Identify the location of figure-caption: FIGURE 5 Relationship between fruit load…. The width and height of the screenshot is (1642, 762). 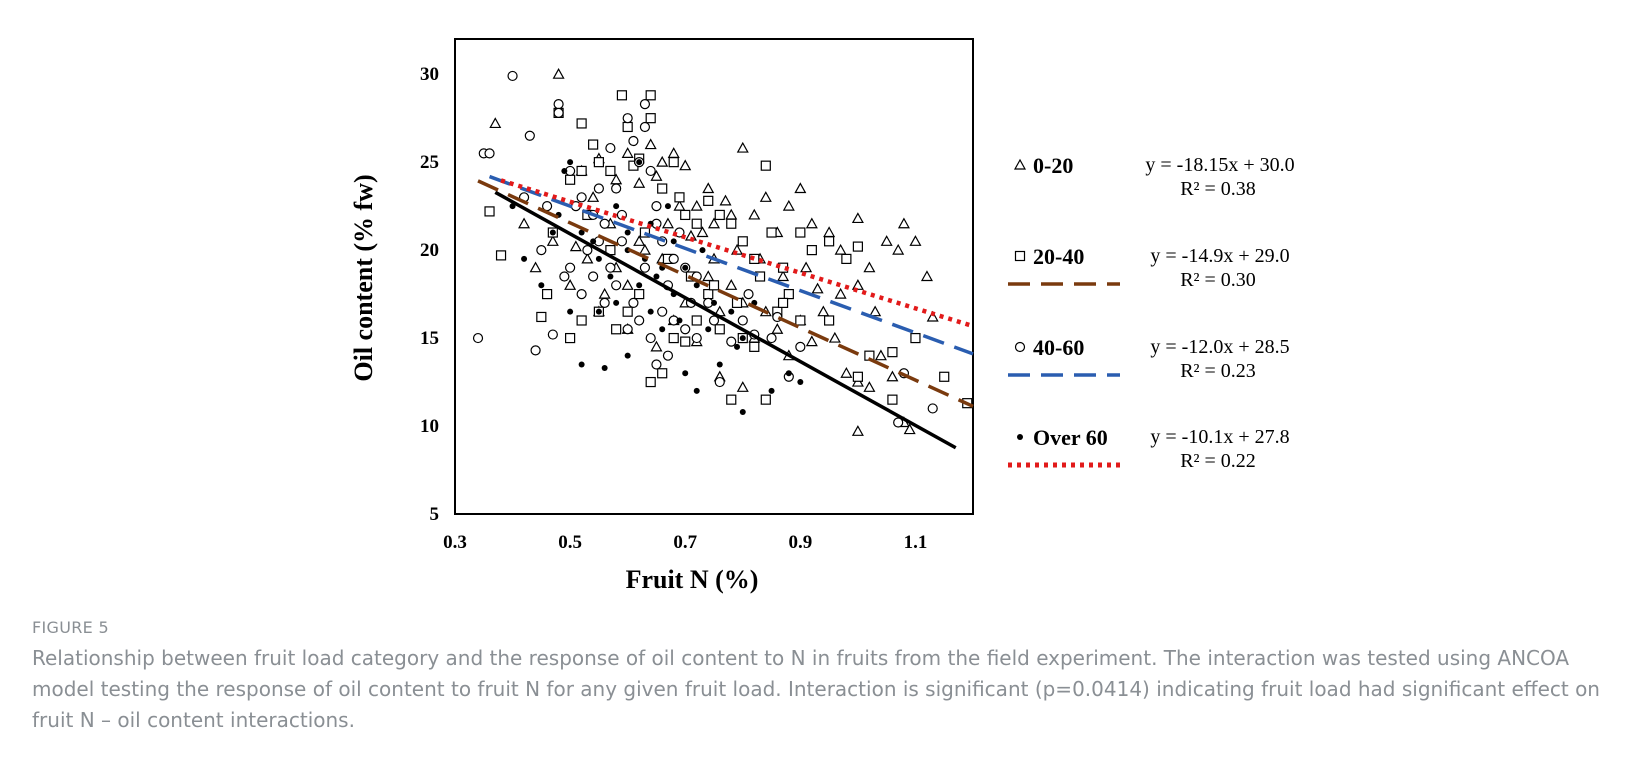
(827, 677).